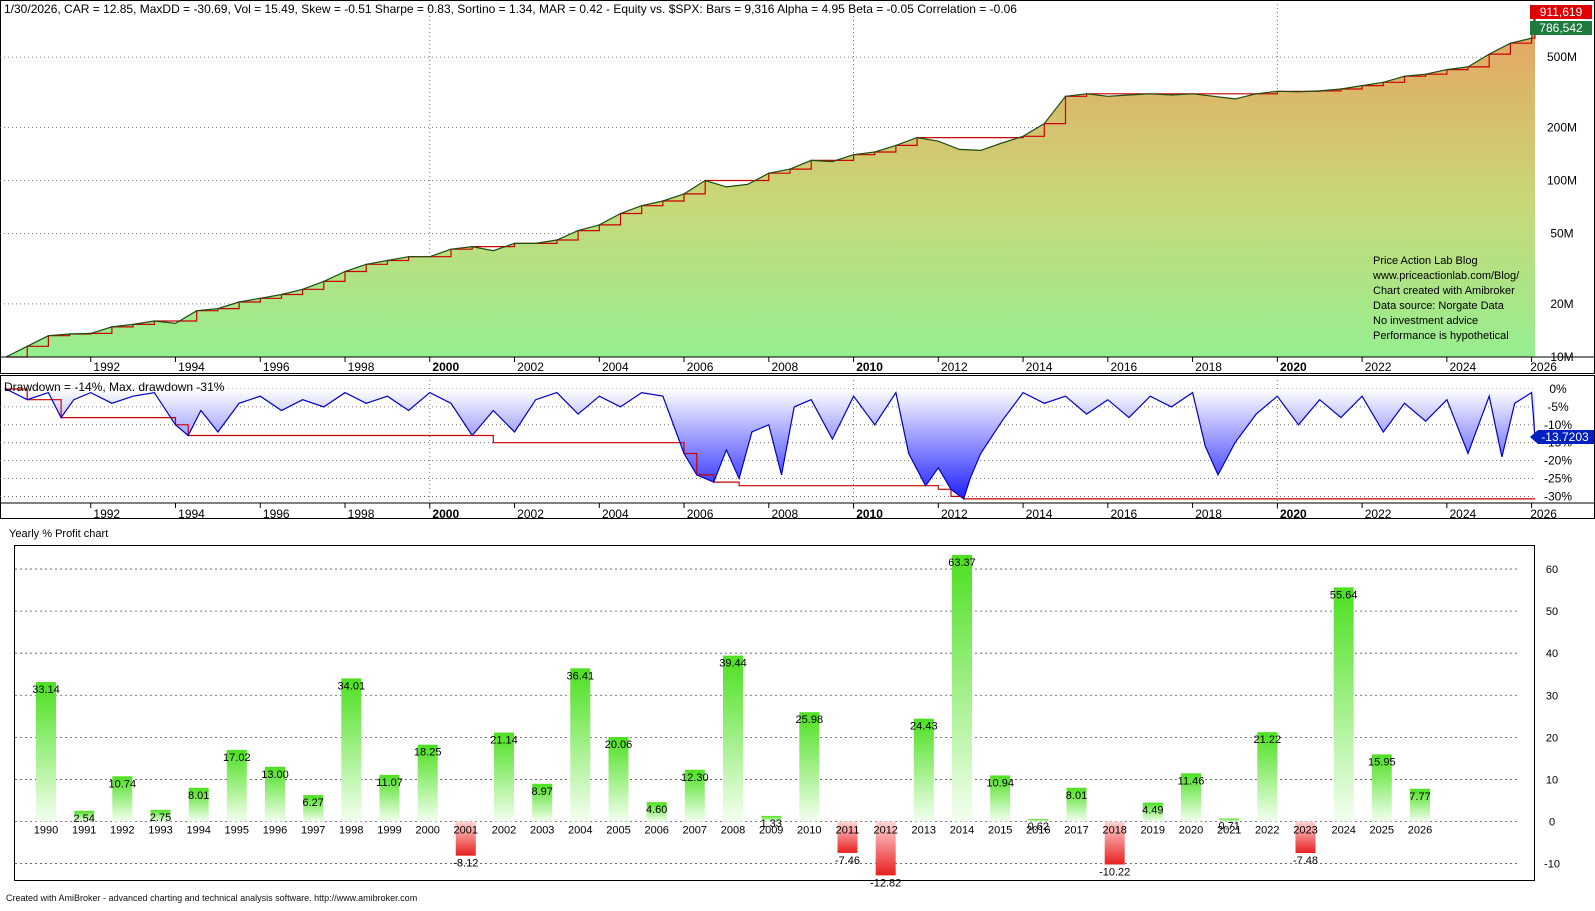  Describe the element at coordinates (1446, 276) in the screenshot. I see `watermark-line: www.priceactionlab.com/Blog/` at that location.